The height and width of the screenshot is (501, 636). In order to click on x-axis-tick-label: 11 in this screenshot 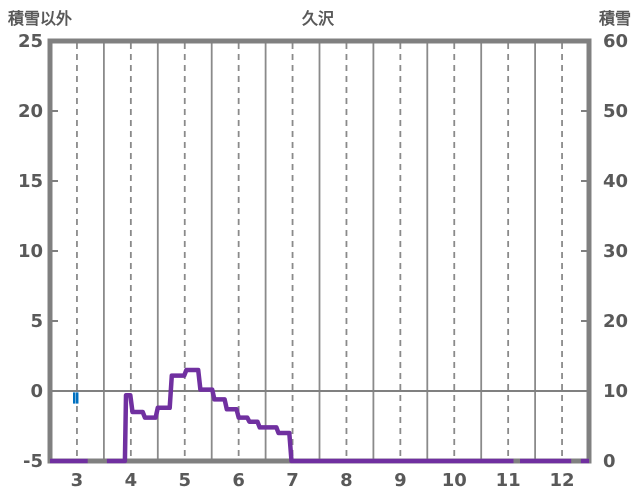, I will do `click(508, 480)`.